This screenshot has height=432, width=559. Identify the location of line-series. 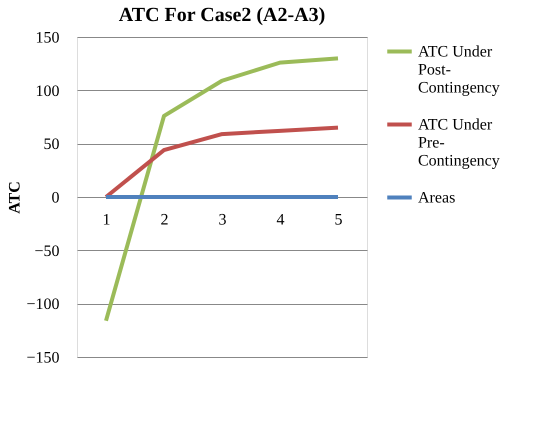
(222, 162).